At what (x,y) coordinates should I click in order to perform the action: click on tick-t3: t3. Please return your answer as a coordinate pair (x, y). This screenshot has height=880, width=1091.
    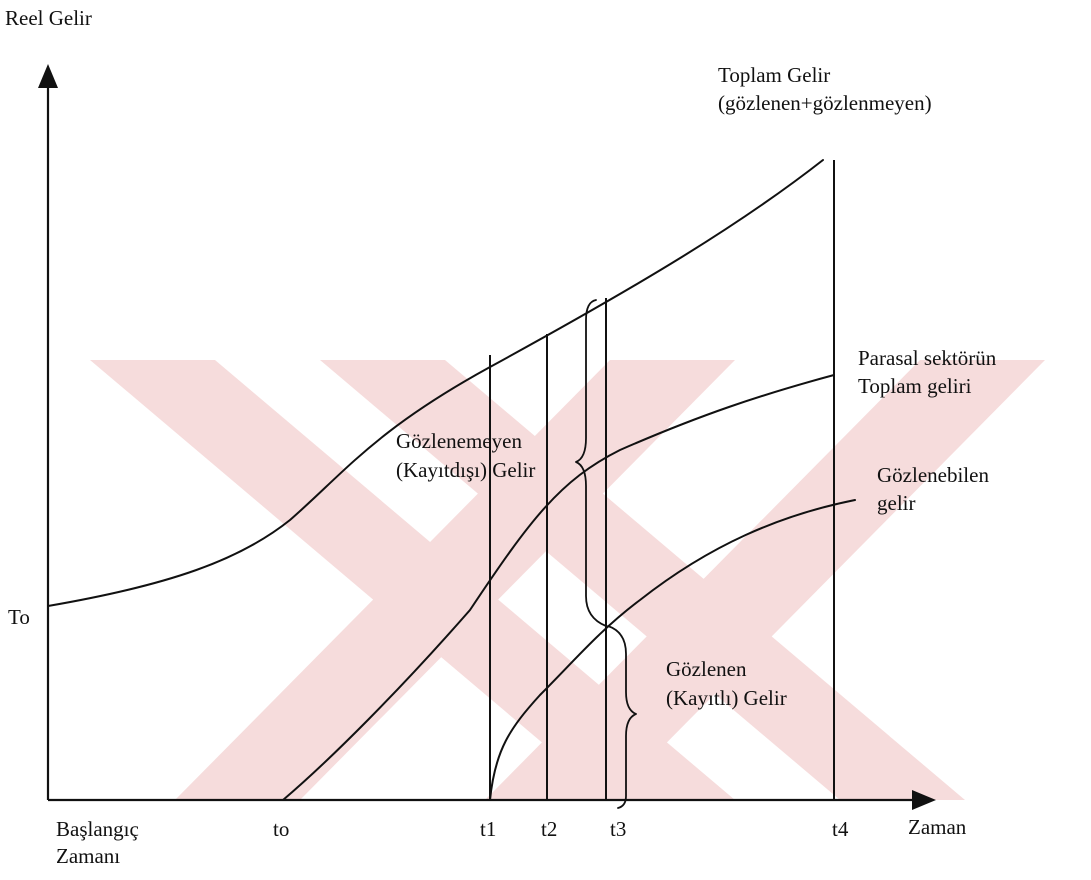
    Looking at the image, I should click on (618, 829).